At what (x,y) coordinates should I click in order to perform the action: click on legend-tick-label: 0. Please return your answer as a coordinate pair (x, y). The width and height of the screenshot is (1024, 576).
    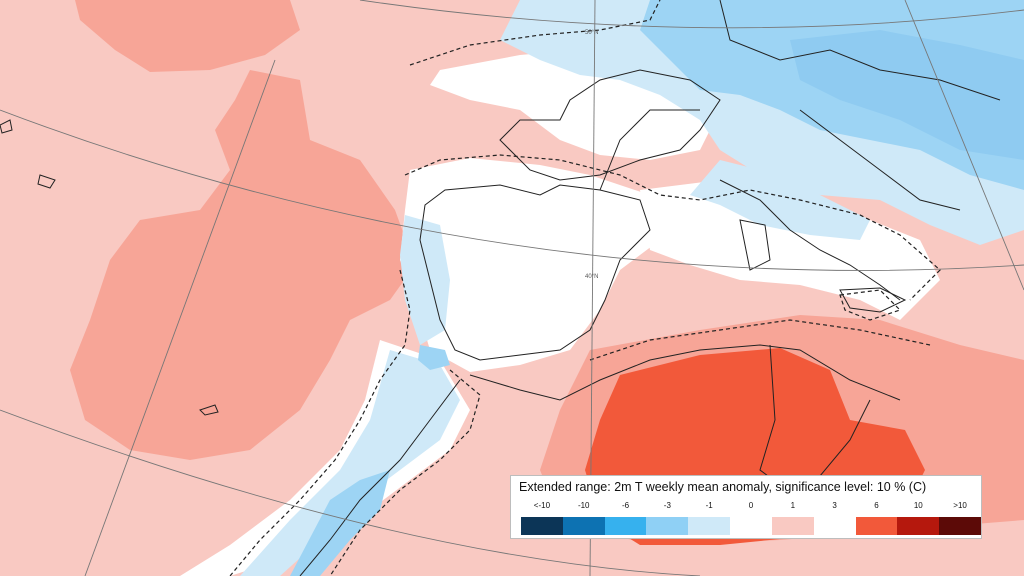
    Looking at the image, I should click on (751, 505).